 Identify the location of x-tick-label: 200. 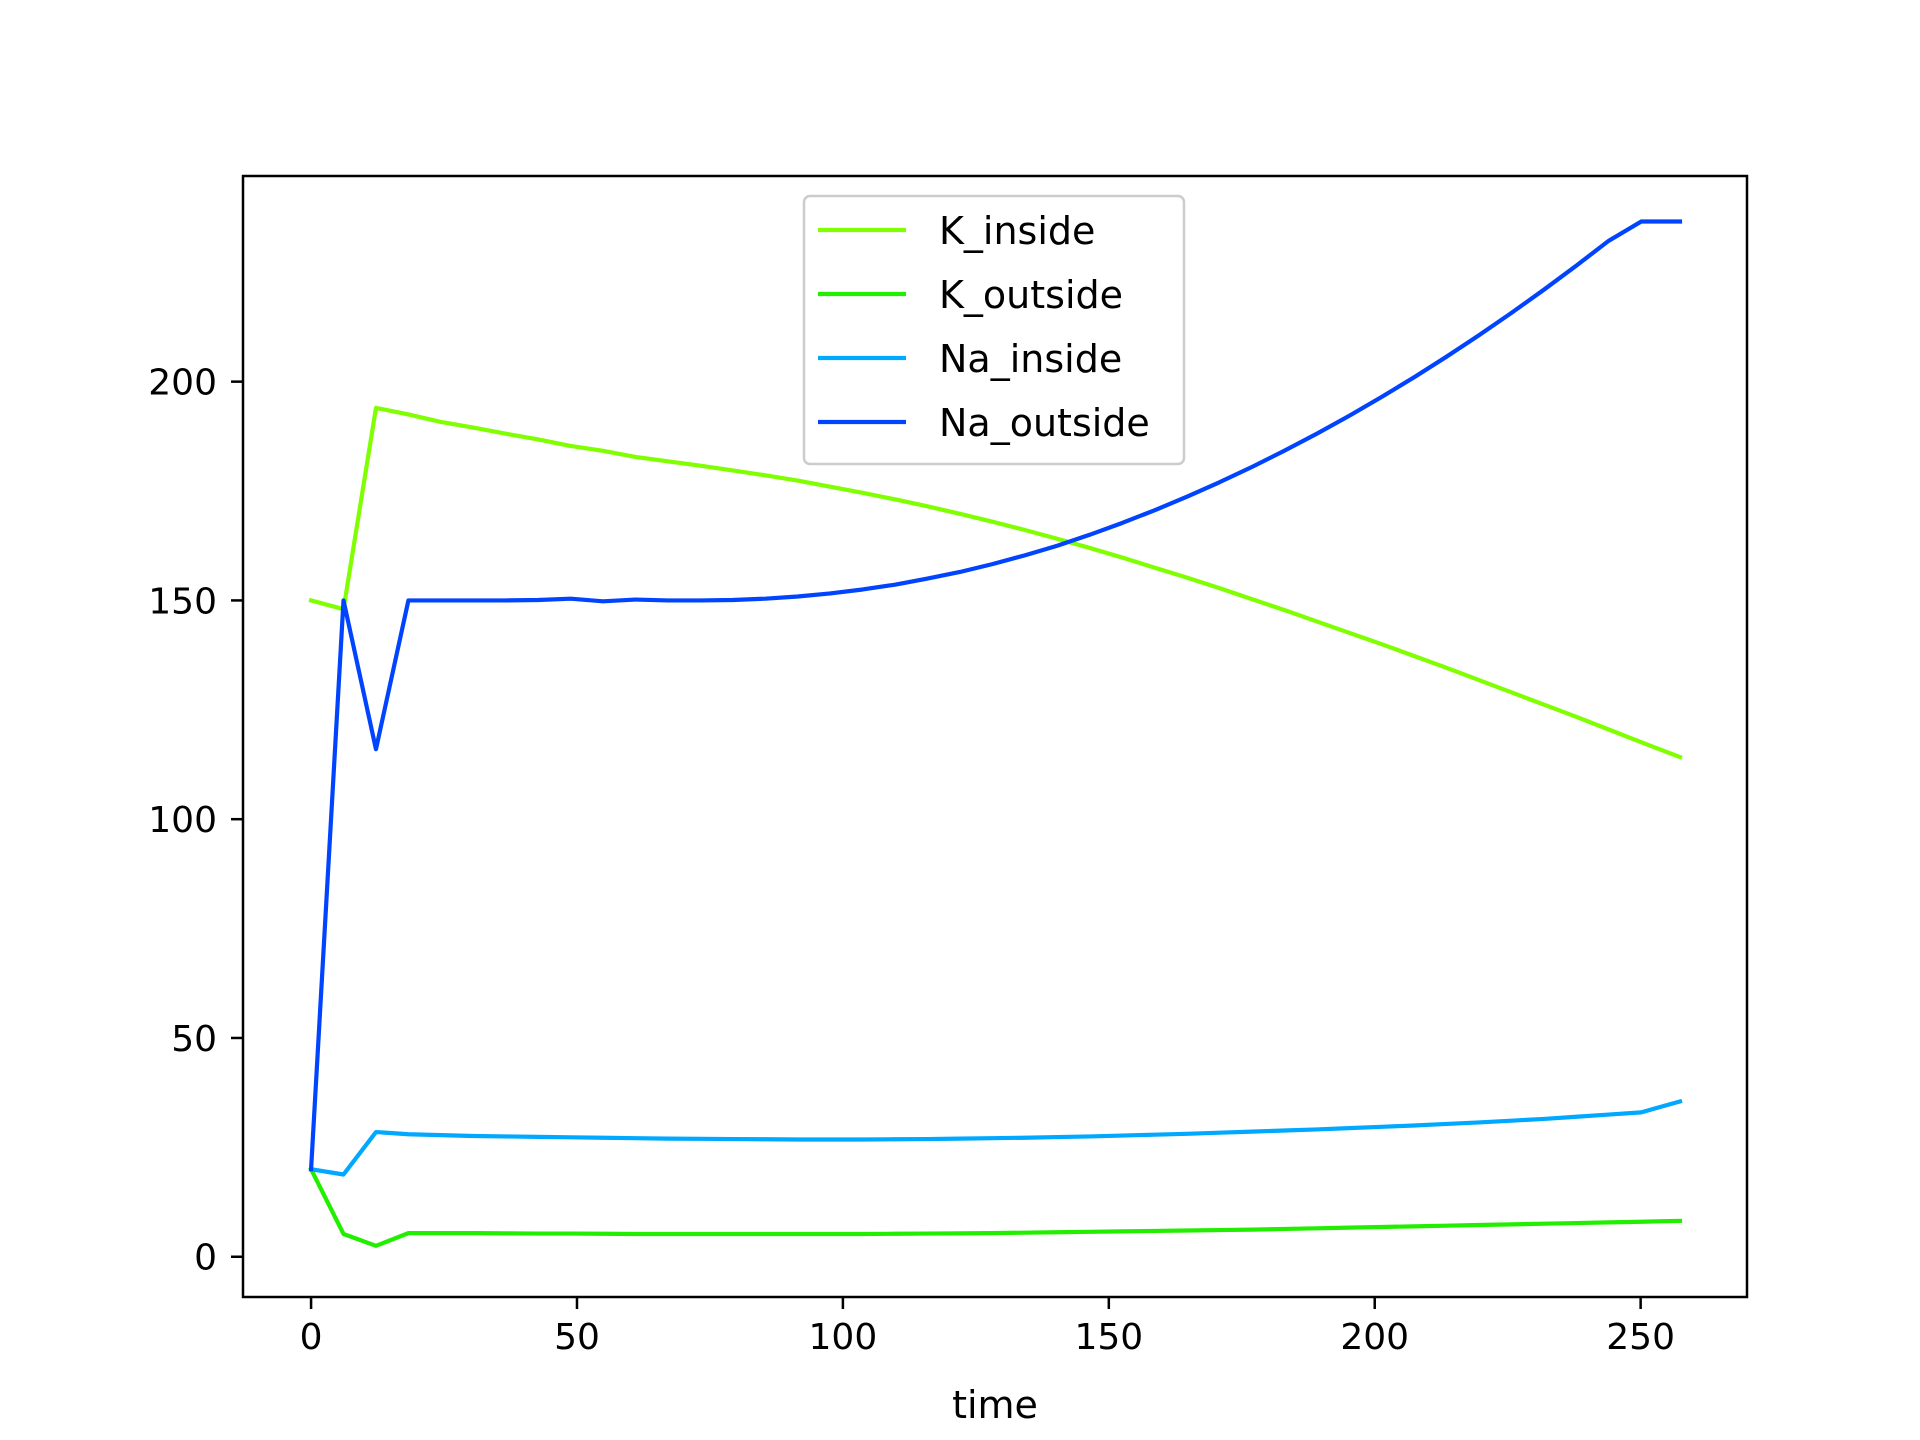
(1374, 1337).